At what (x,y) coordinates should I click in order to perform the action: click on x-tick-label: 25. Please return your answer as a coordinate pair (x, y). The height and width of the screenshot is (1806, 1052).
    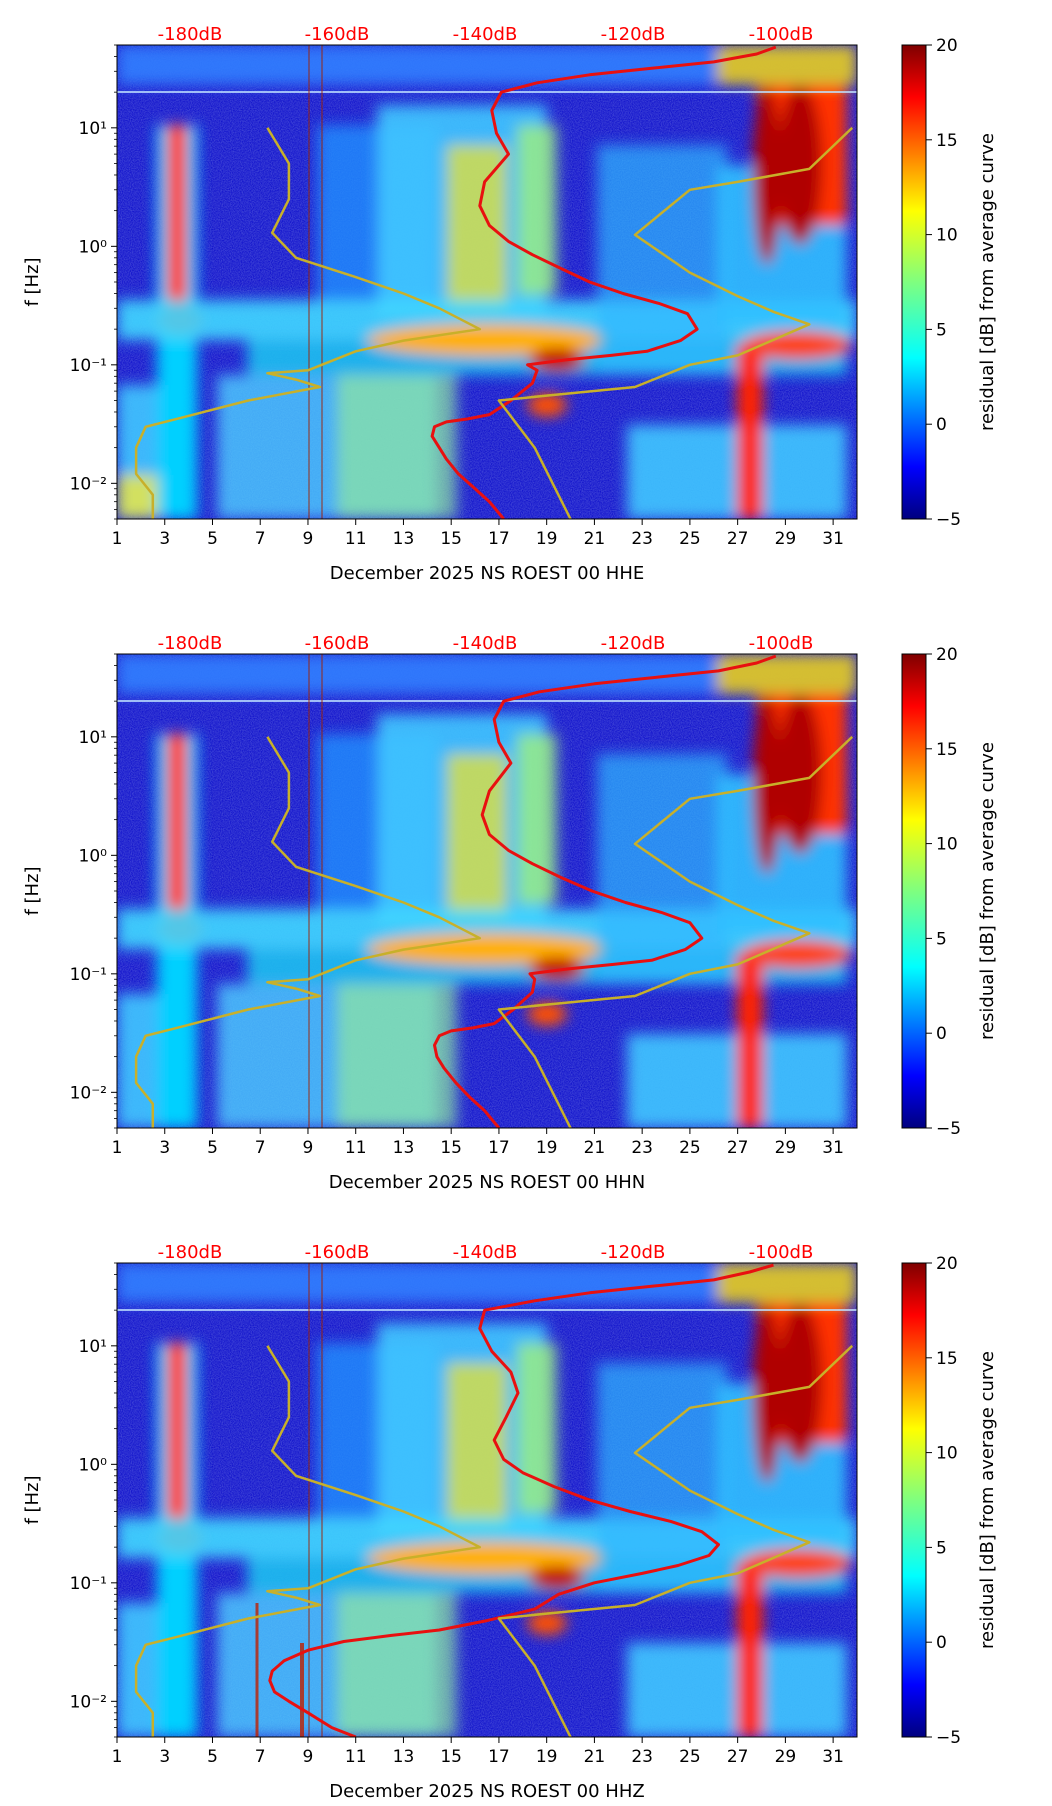
    Looking at the image, I should click on (690, 539).